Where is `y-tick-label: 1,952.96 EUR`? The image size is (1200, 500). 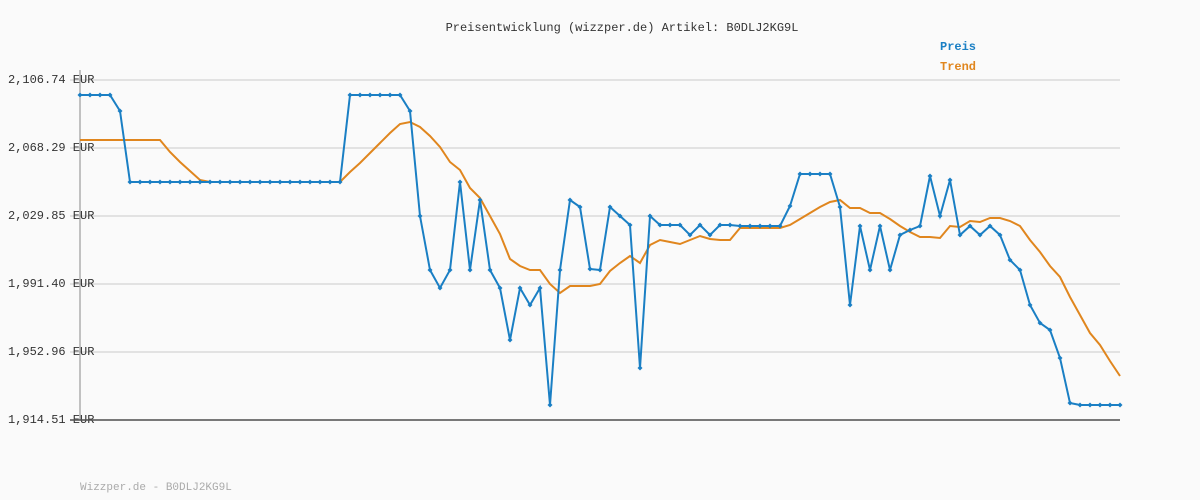
y-tick-label: 1,952.96 EUR is located at coordinates (51, 352).